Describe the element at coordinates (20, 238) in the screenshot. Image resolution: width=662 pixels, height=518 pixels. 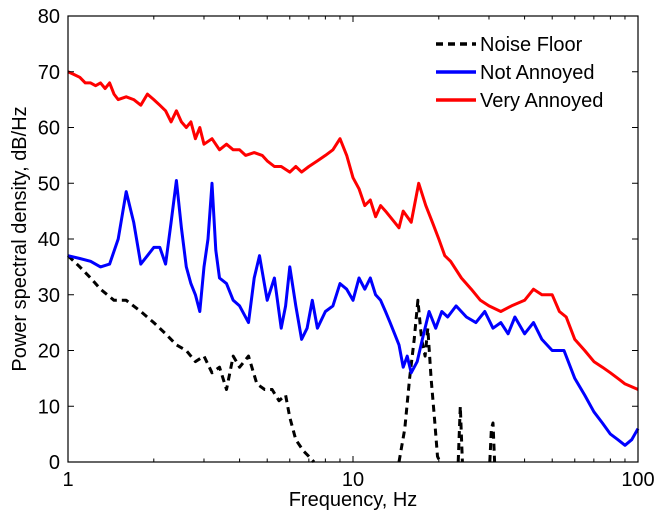
I see `y-axis-title: Power spectral density, dB/Hz` at that location.